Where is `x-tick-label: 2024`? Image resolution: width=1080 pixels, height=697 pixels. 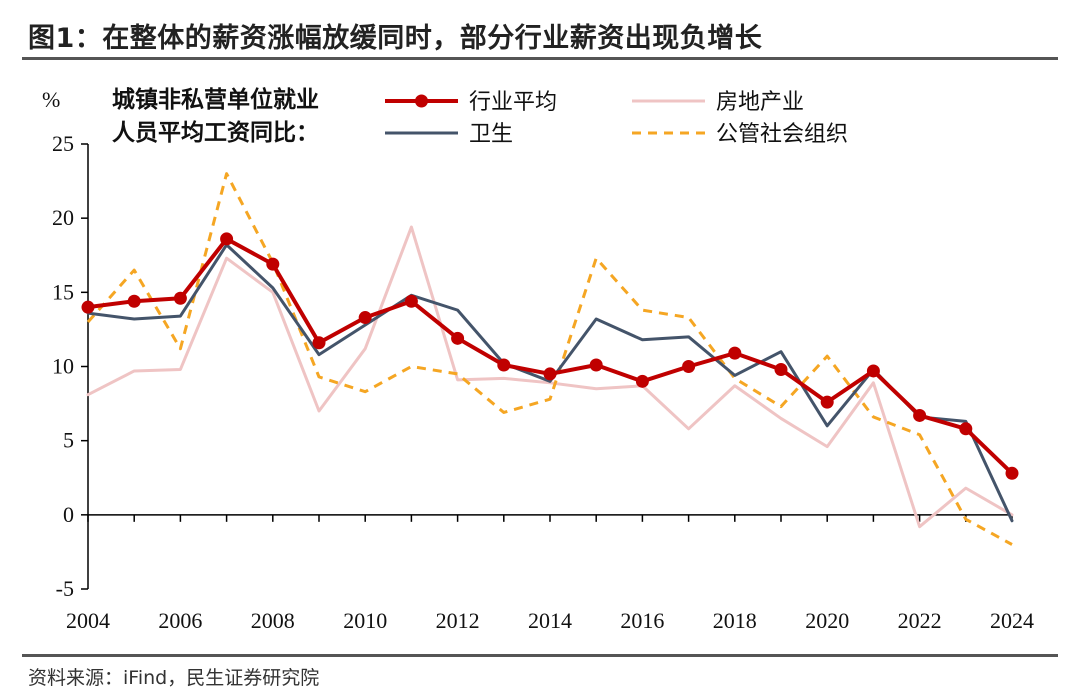
x-tick-label: 2024 is located at coordinates (1012, 620).